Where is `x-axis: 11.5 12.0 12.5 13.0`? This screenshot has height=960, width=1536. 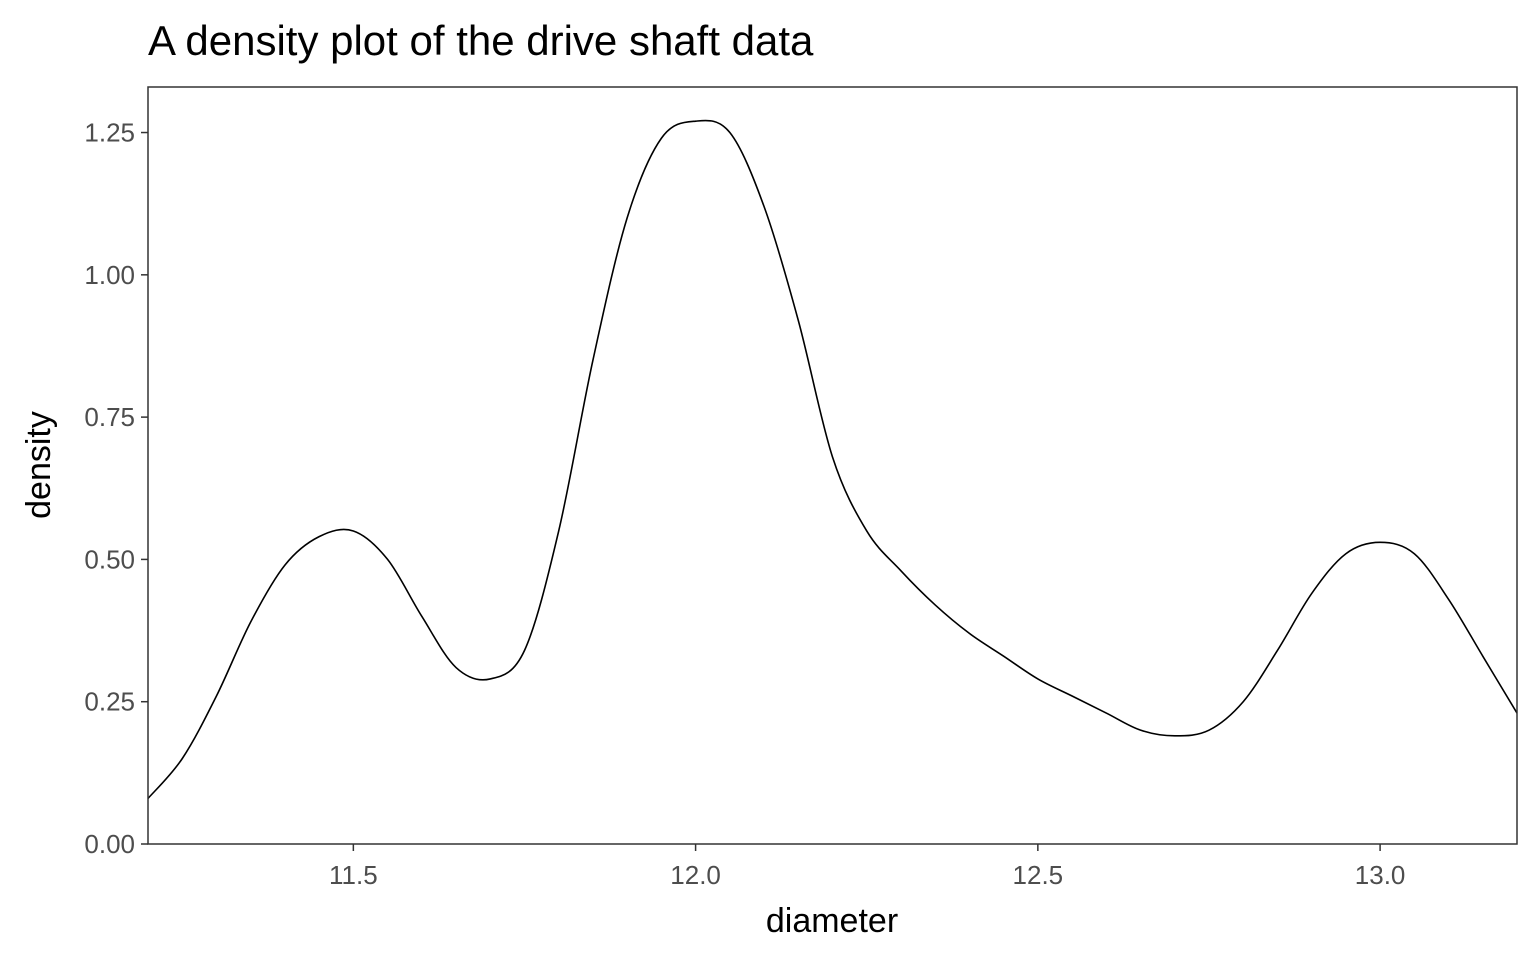 x-axis: 11.5 12.0 12.5 13.0 is located at coordinates (867, 867).